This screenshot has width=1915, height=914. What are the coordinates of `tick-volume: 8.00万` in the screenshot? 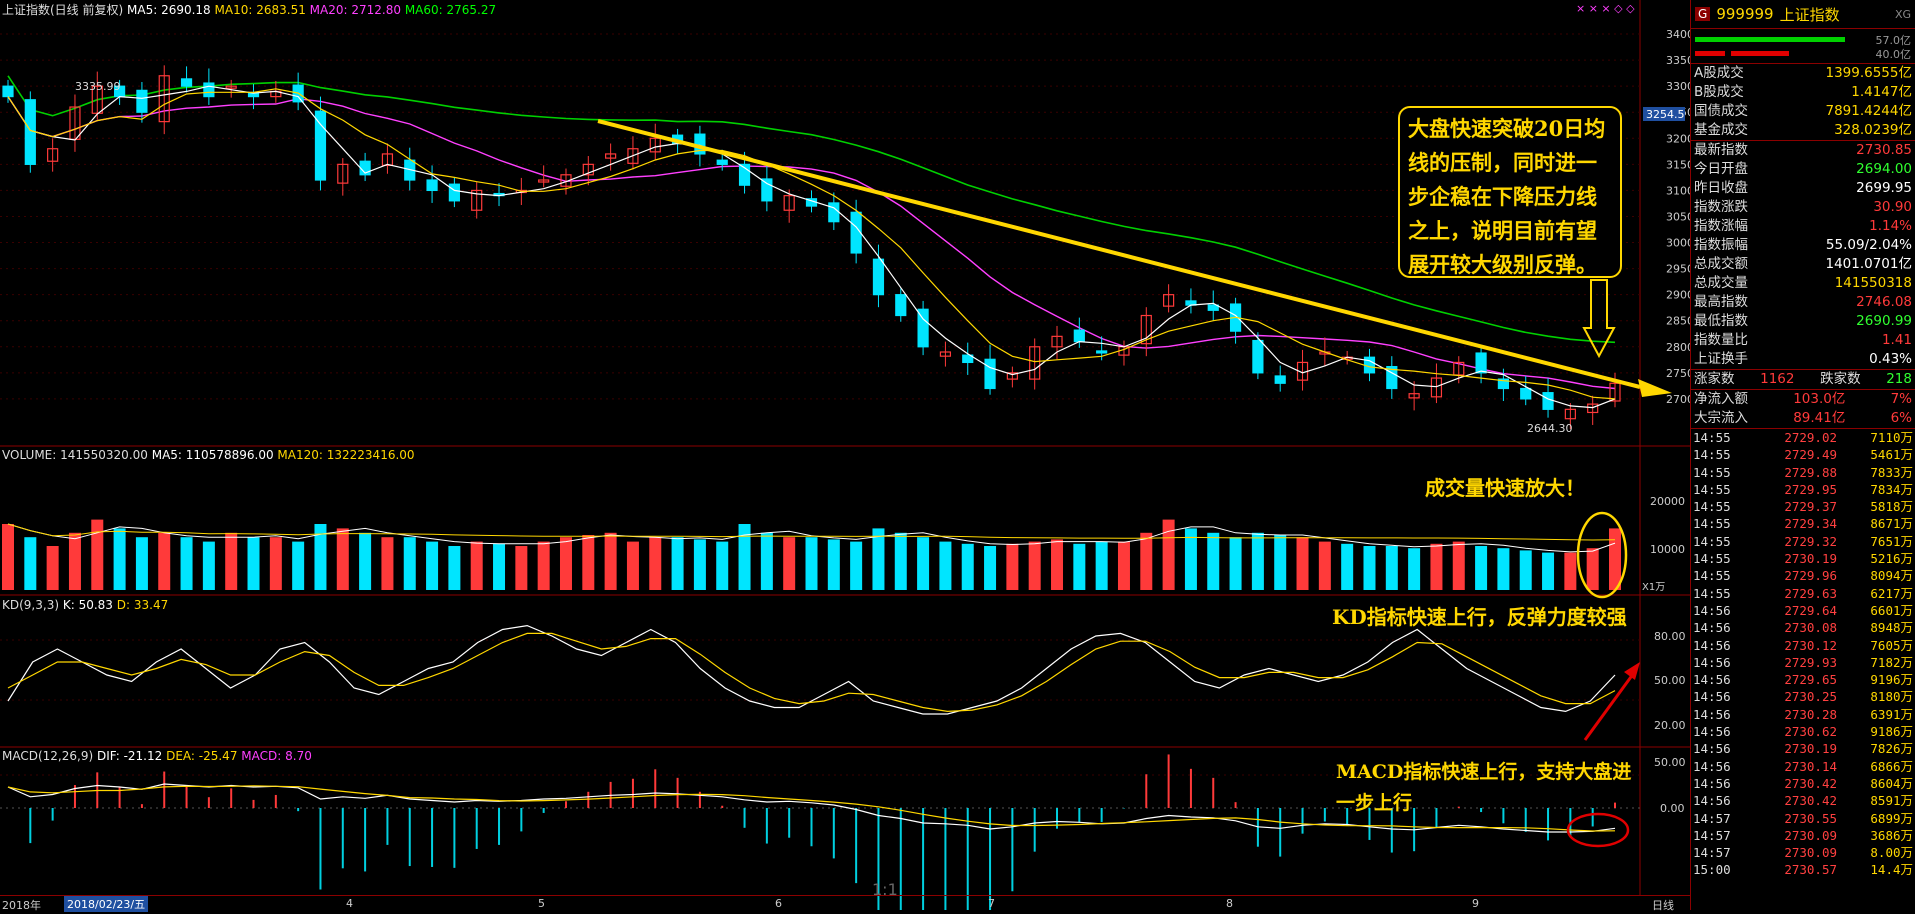 It's located at (1891, 853).